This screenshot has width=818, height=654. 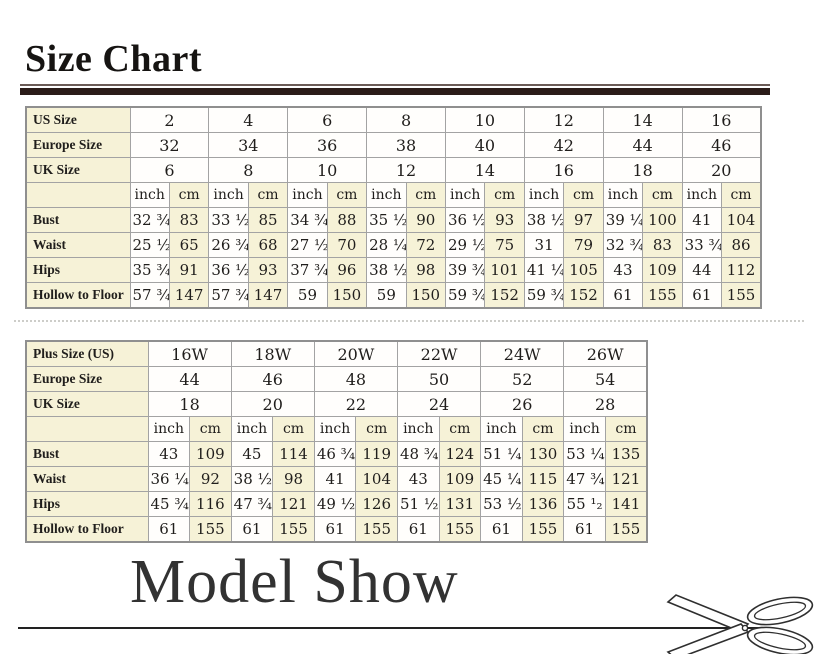 I want to click on row-label: Hollow to Floor, so click(x=87, y=529).